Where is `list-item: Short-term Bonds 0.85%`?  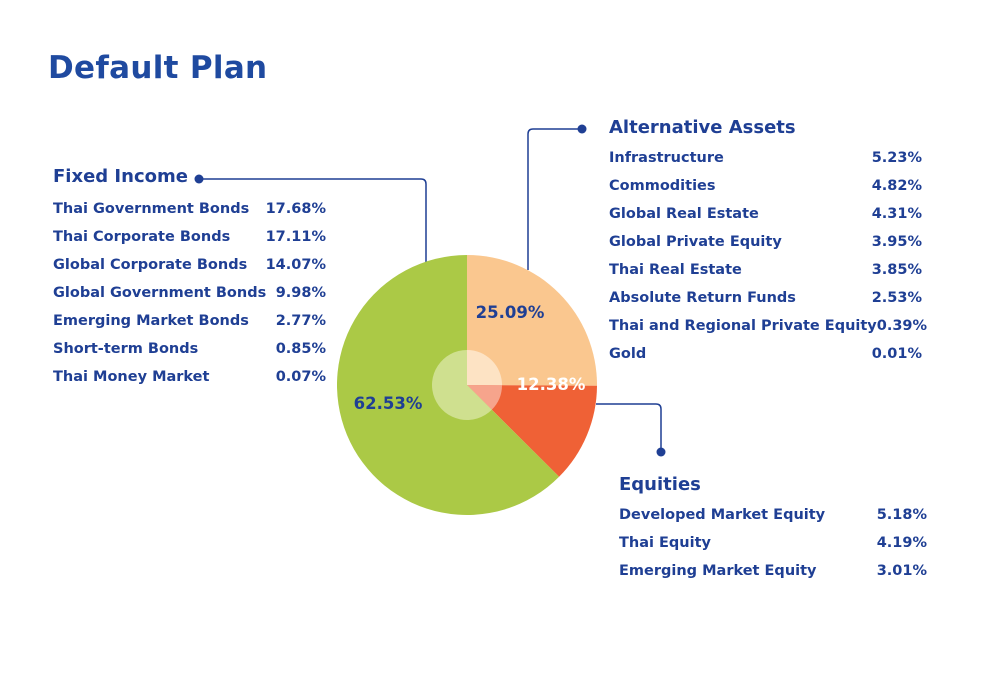
list-item: Short-term Bonds 0.85% is located at coordinates (189, 349).